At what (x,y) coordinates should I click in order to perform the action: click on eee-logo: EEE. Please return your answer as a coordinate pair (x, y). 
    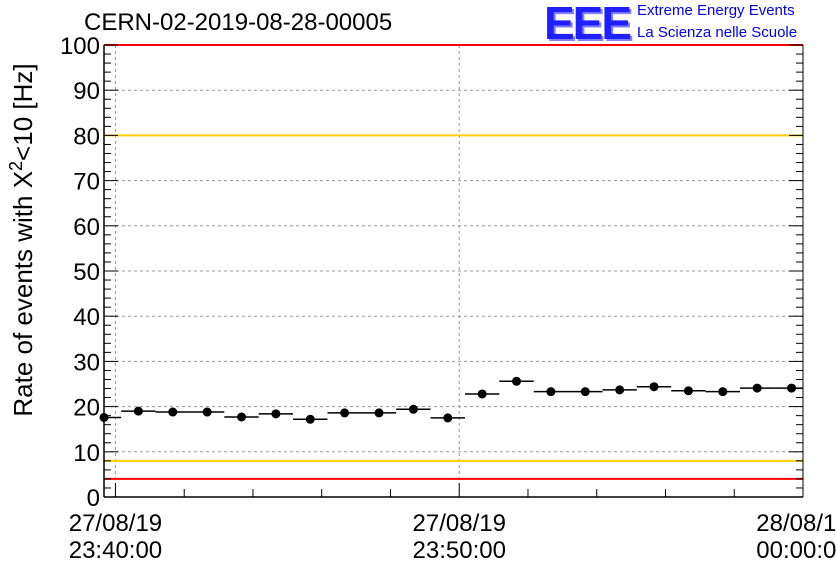
    Looking at the image, I should click on (588, 24).